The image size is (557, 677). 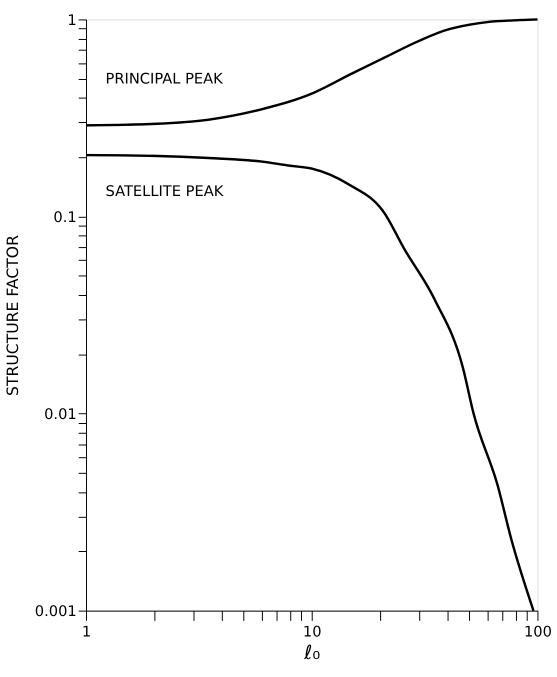 I want to click on text: PRINCIPAL PEAK, so click(x=165, y=79).